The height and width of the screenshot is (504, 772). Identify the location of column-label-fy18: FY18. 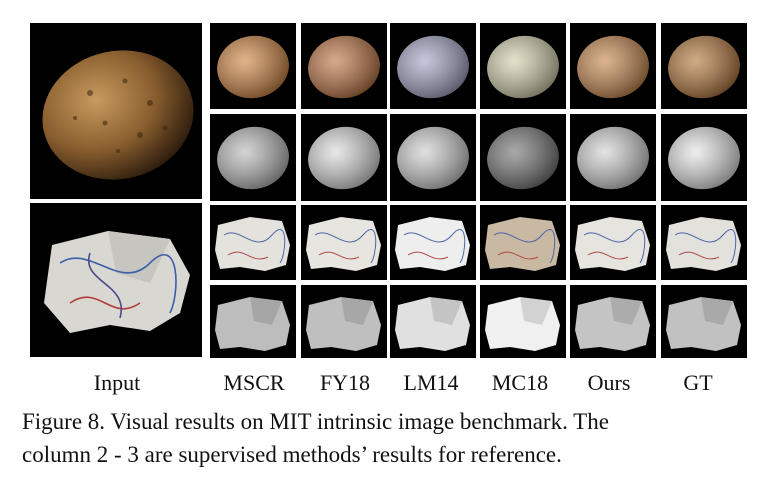
(345, 382).